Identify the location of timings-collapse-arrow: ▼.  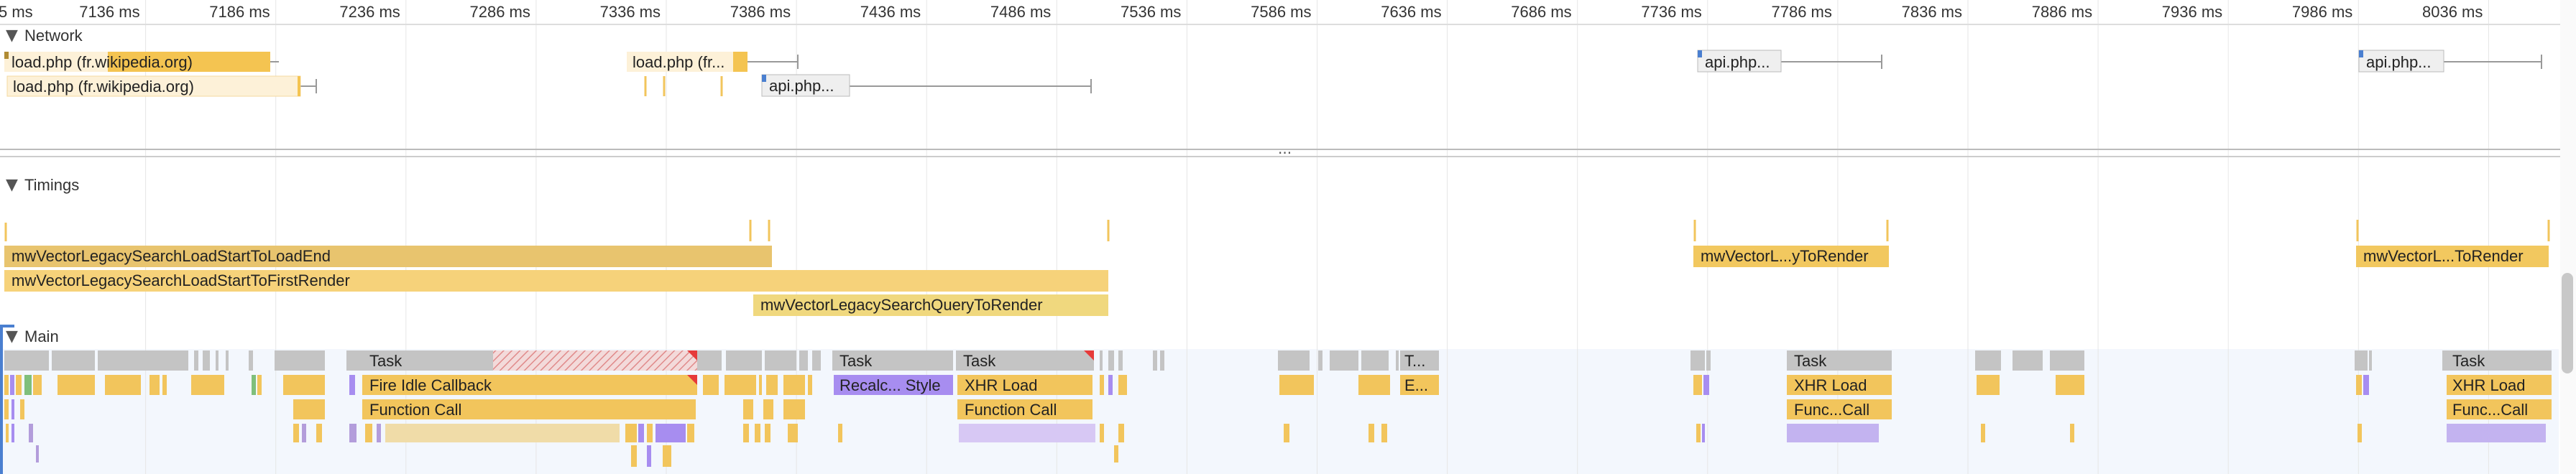
(12, 185).